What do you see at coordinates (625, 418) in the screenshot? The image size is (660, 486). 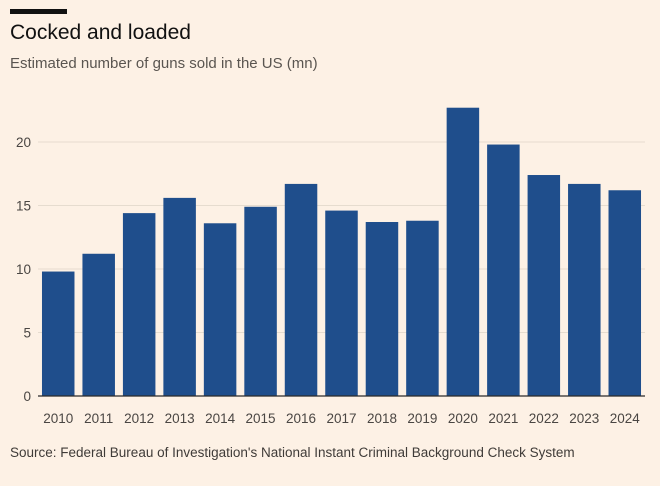 I see `x-tick-label: 2024` at bounding box center [625, 418].